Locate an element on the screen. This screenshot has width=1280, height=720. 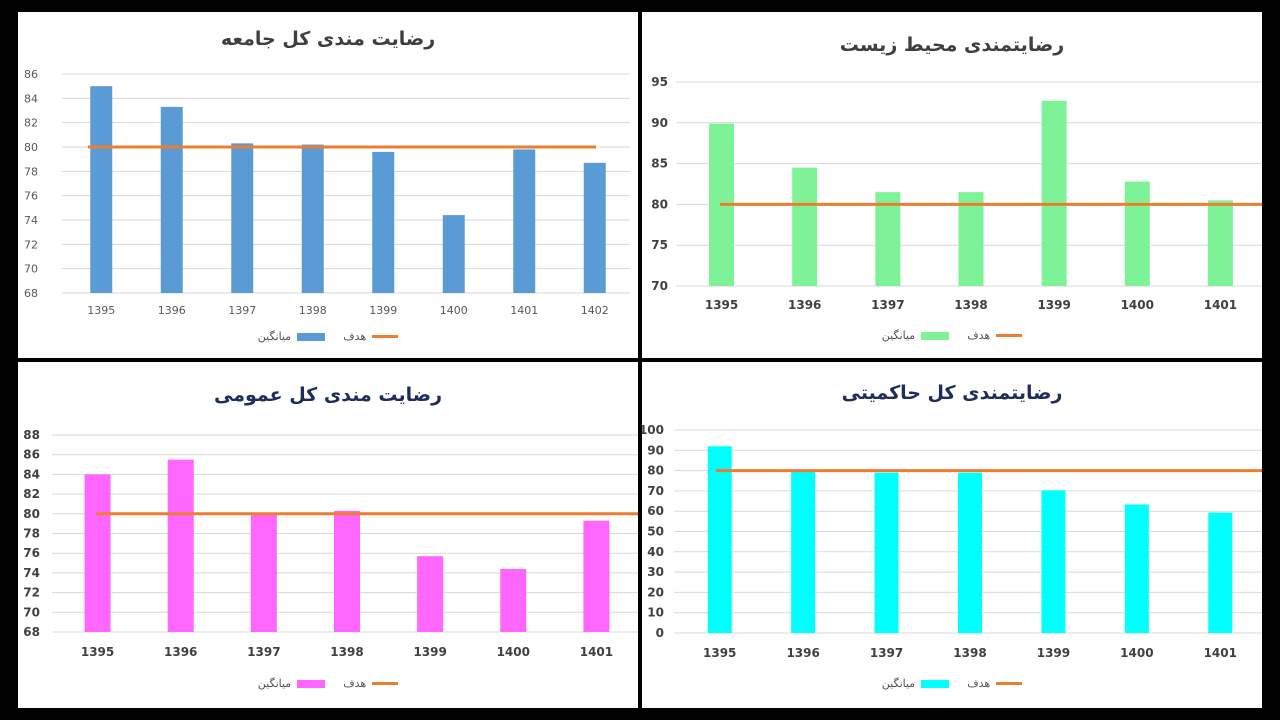
y-tick-label: 74 is located at coordinates (31, 573).